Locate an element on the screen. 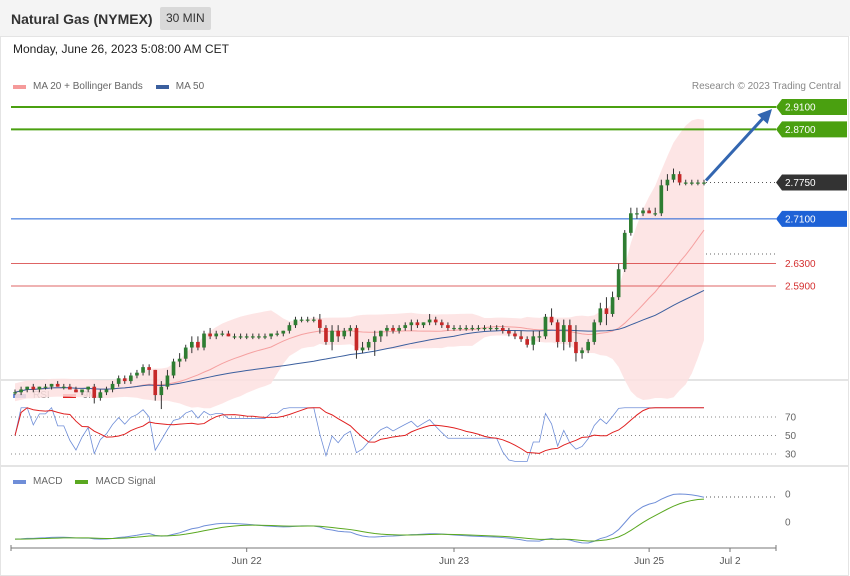  rsi-level-label: 50 is located at coordinates (791, 436).